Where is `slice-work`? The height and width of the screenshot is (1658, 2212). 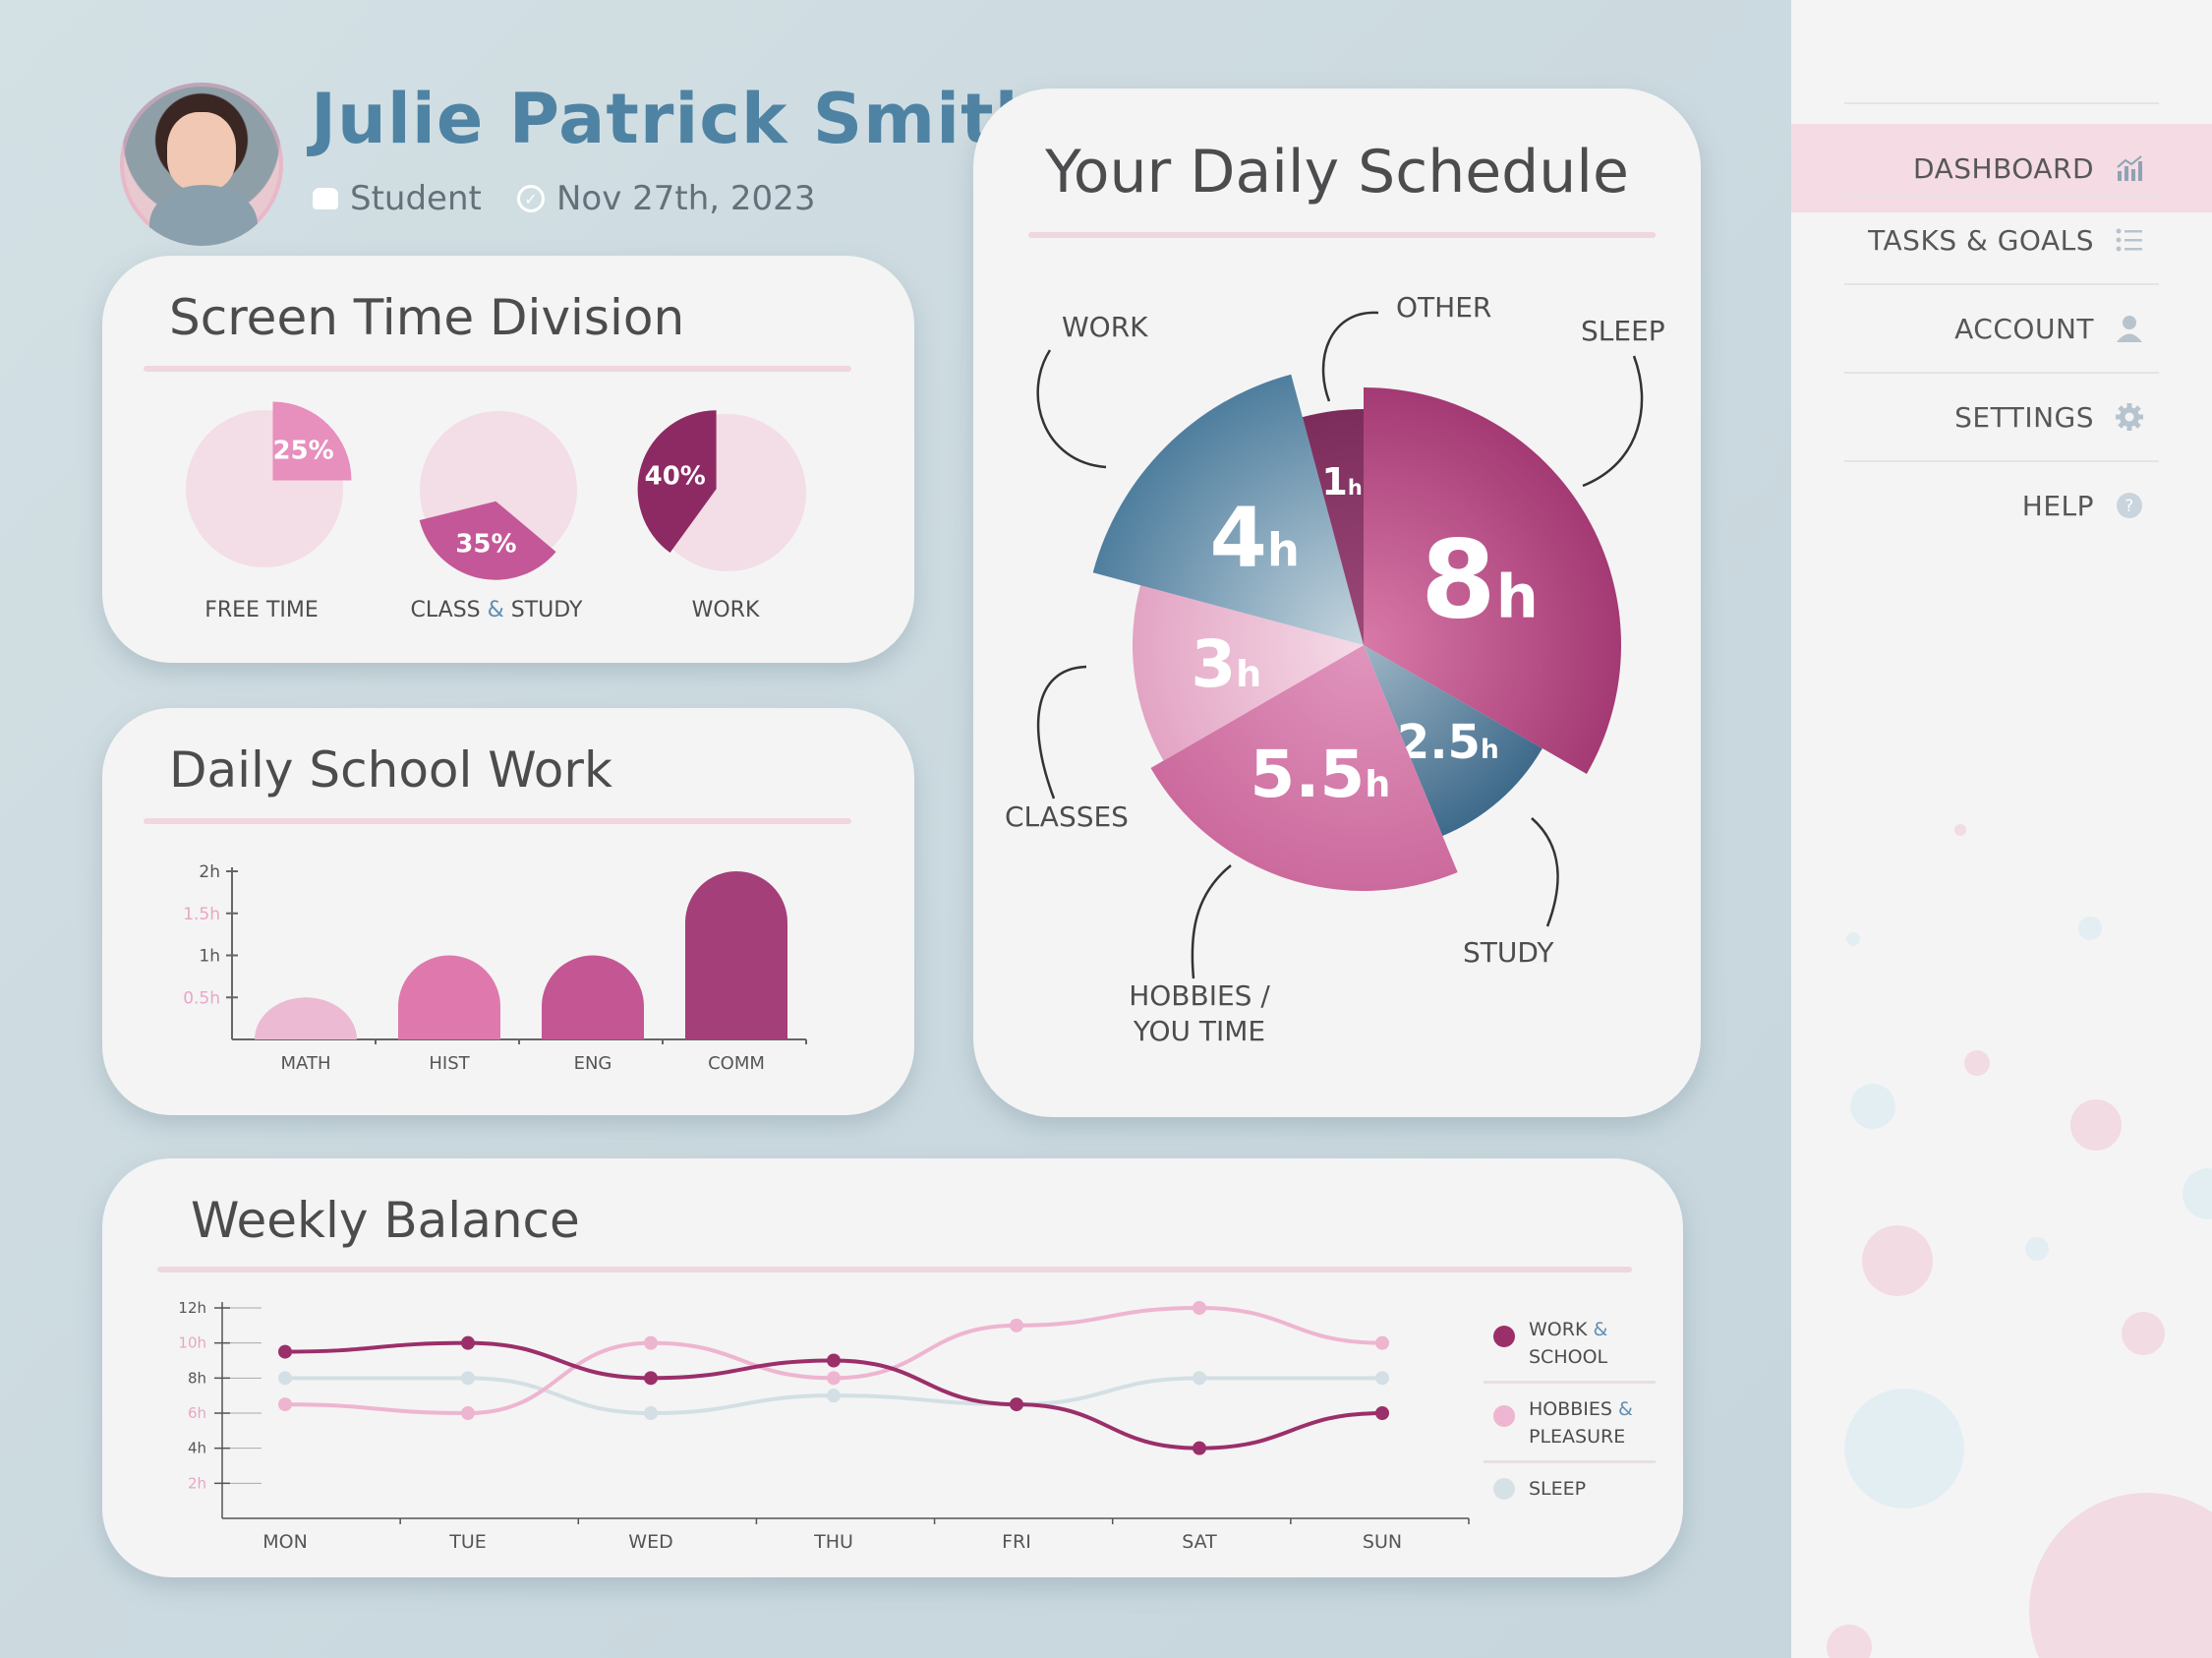 slice-work is located at coordinates (1228, 509).